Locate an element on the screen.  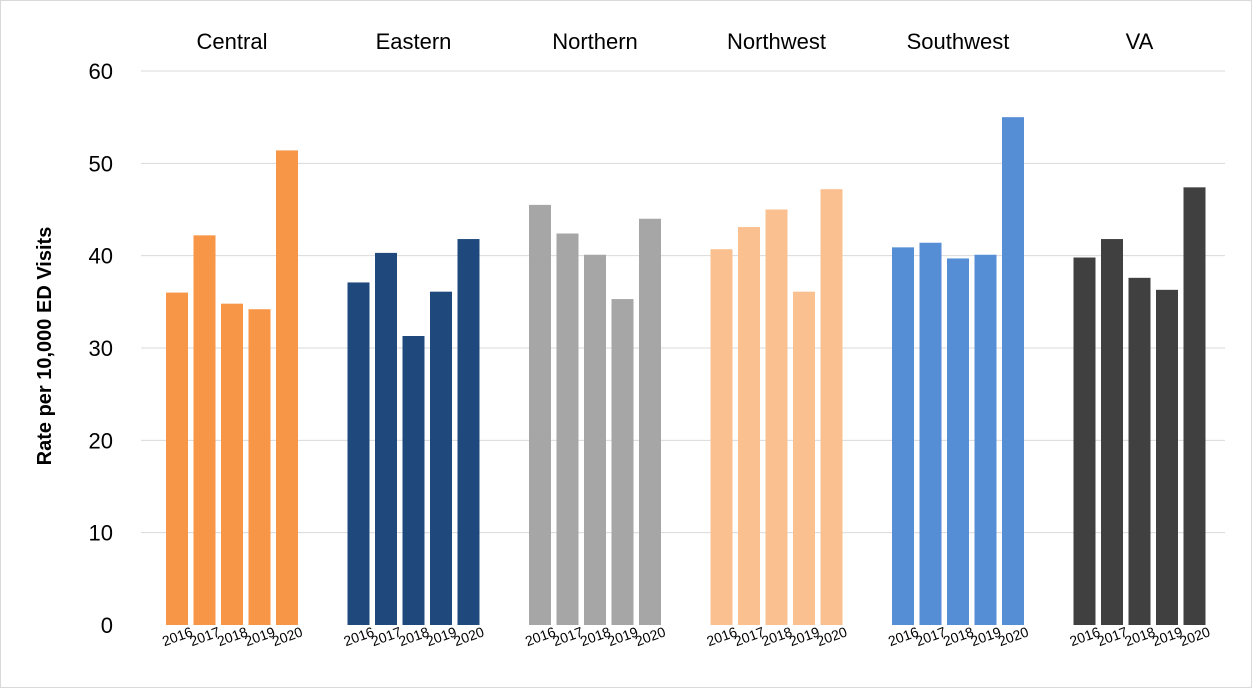
group-label: Eastern is located at coordinates (414, 41).